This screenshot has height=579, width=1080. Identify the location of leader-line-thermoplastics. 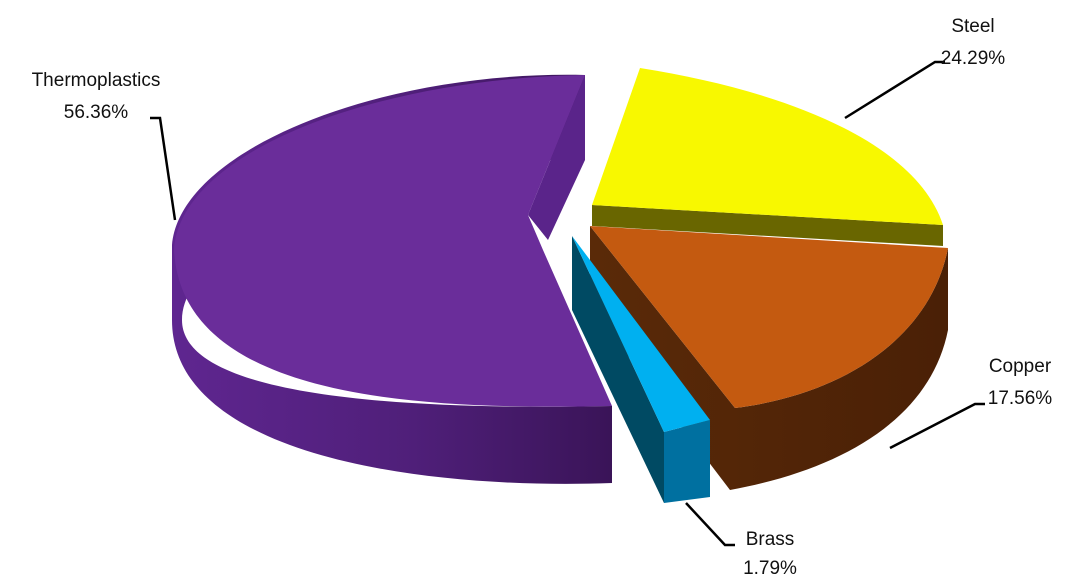
(163, 168).